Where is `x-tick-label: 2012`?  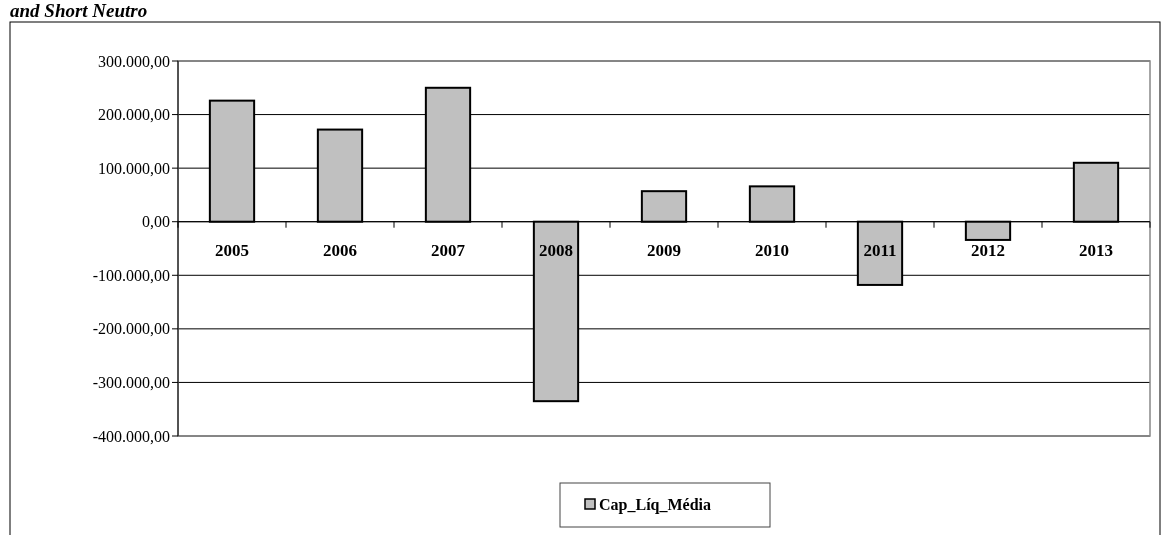 x-tick-label: 2012 is located at coordinates (988, 250).